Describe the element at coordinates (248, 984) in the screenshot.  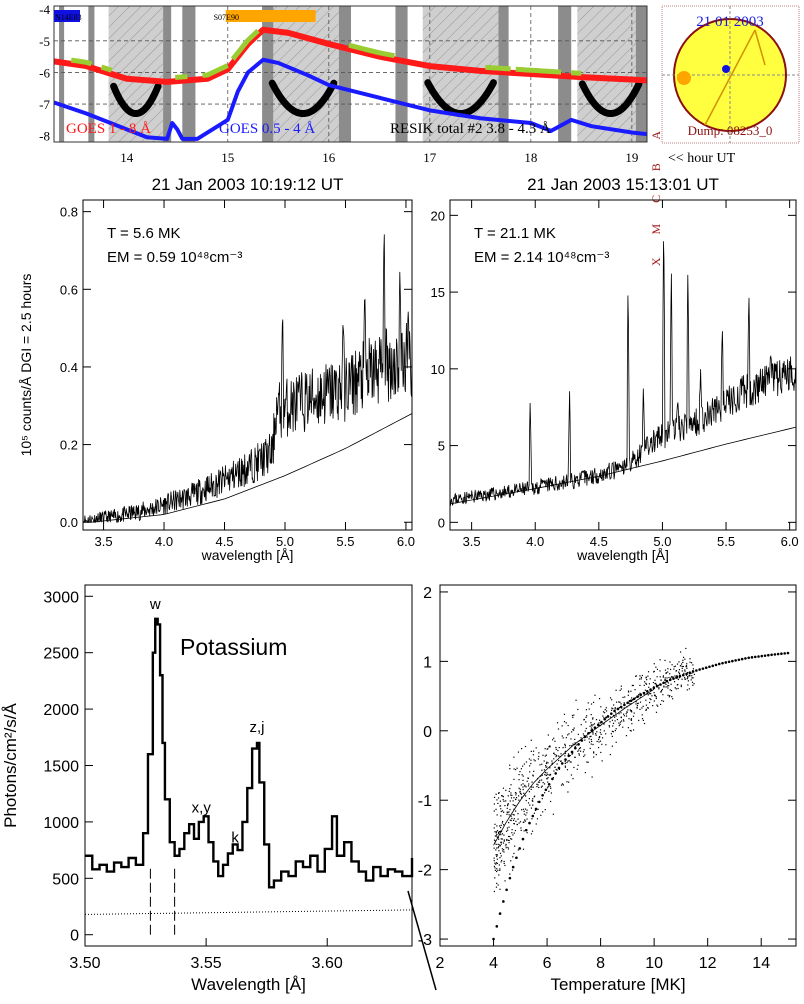
I see `x-axis-label: Wavelength [Å]` at that location.